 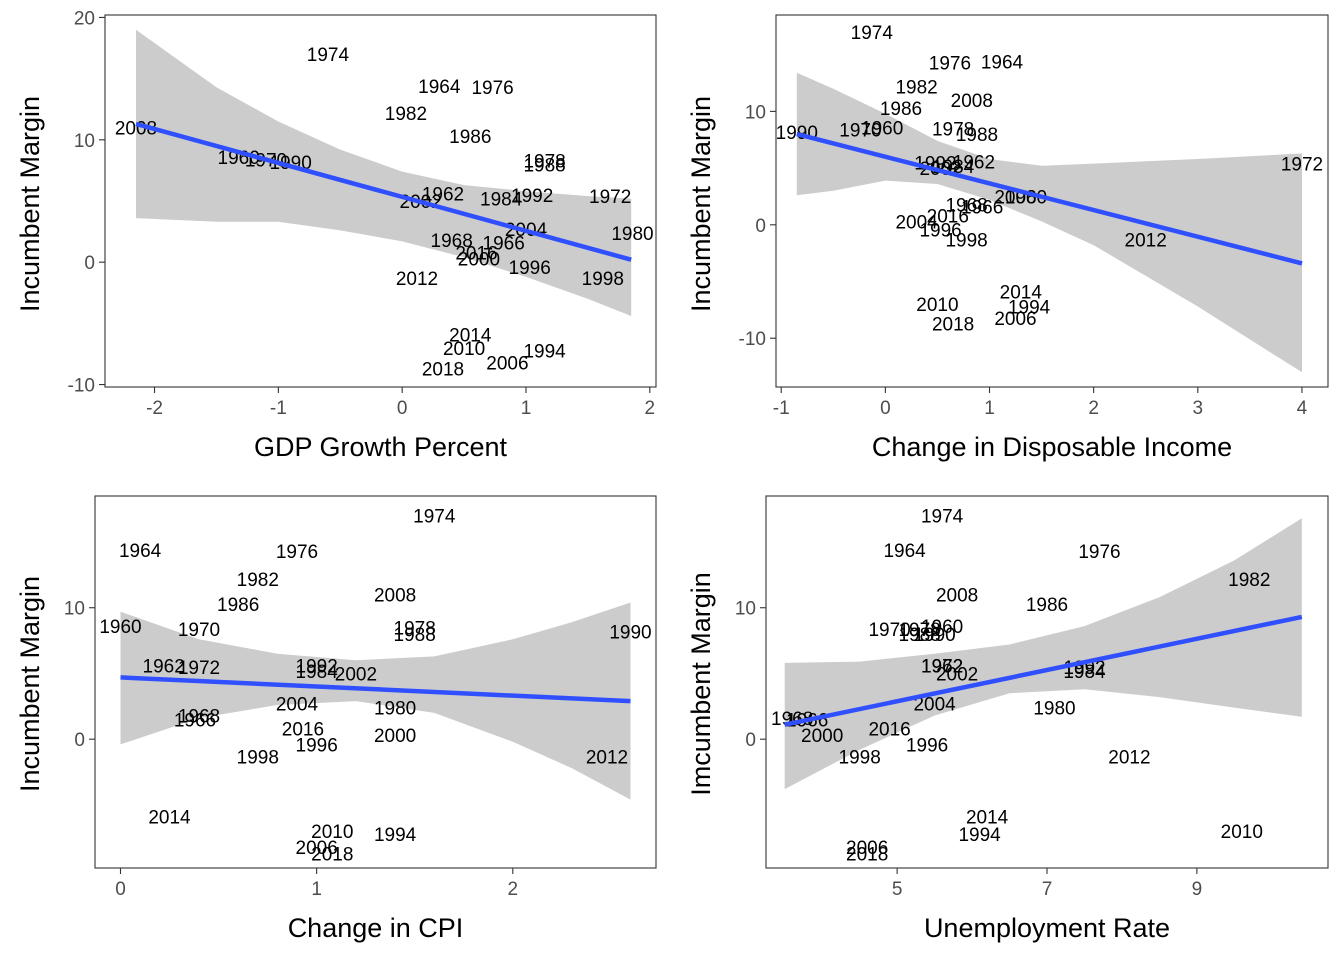 I want to click on x-axis-title: Unemployment Rate, so click(x=1047, y=928).